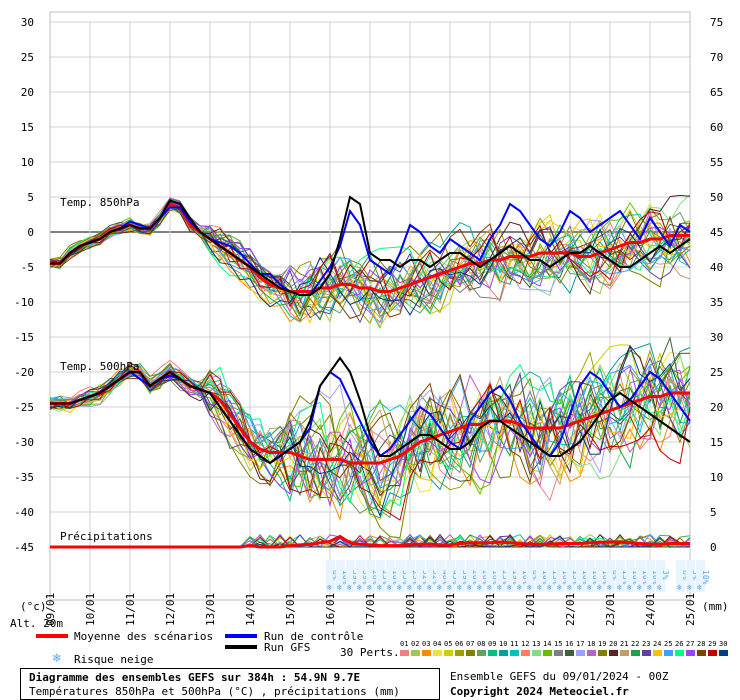 This screenshot has width=740, height=700. I want to click on x-date-label: 22/01, so click(570, 609).